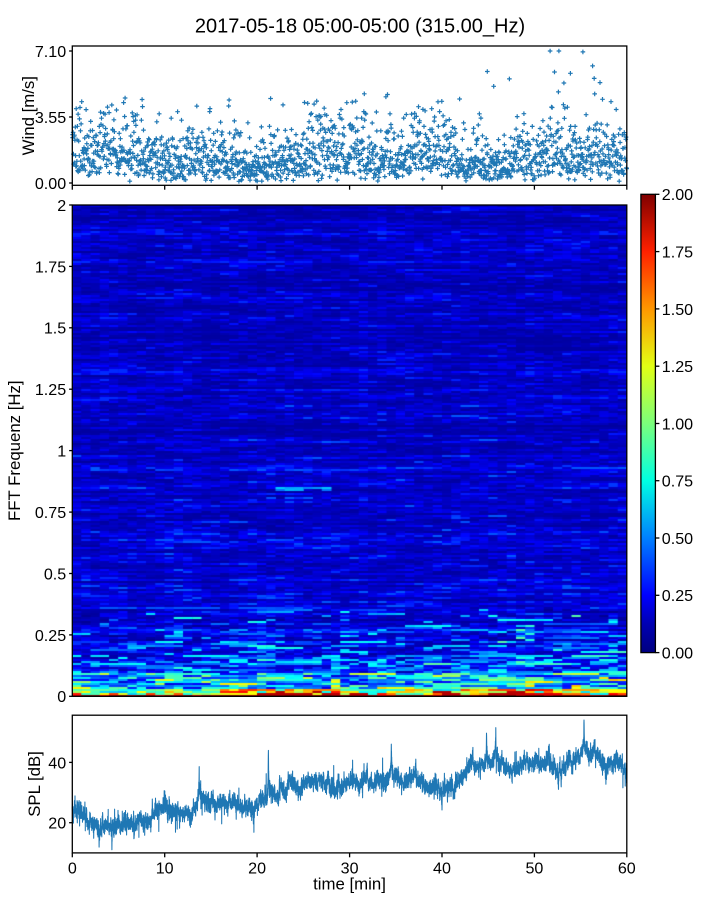  What do you see at coordinates (349, 884) in the screenshot?
I see `svg-text: time [min]` at bounding box center [349, 884].